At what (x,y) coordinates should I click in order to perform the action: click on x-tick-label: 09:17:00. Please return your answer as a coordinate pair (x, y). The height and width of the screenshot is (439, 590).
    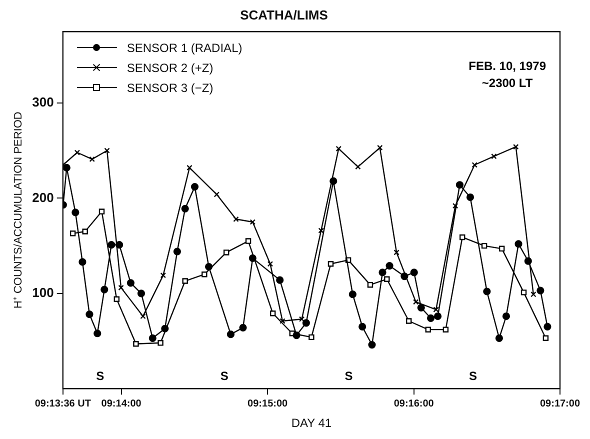
    Looking at the image, I should click on (560, 404).